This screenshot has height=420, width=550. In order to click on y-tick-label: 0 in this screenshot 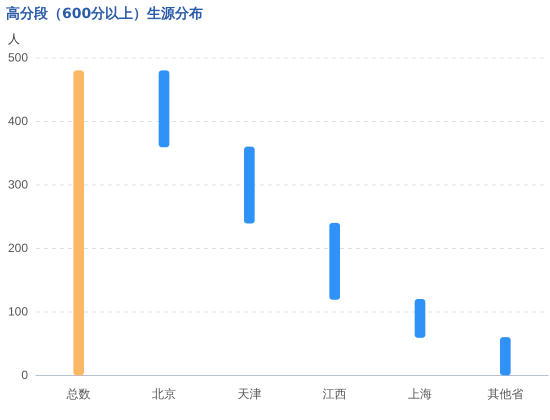, I will do `click(24, 375)`.